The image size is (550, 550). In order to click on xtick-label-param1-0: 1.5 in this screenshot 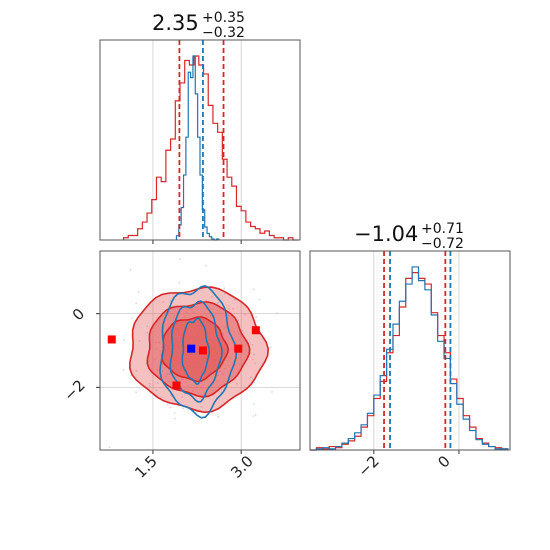, I will do `click(146, 467)`.